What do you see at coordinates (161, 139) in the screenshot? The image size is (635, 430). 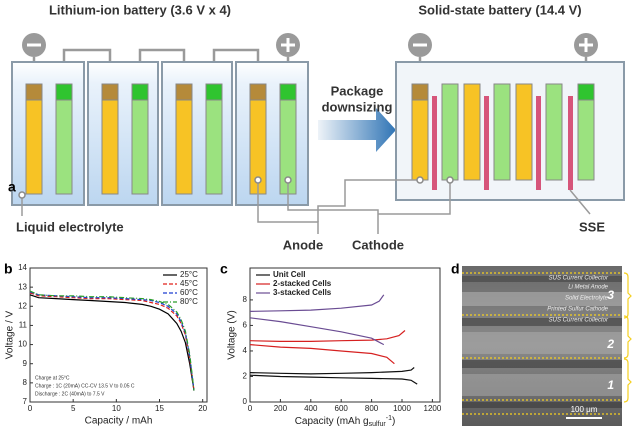 I see `li-ion-electrodes` at bounding box center [161, 139].